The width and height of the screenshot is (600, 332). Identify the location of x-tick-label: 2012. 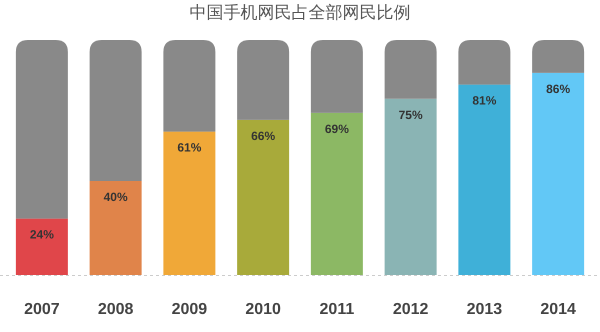
(410, 309).